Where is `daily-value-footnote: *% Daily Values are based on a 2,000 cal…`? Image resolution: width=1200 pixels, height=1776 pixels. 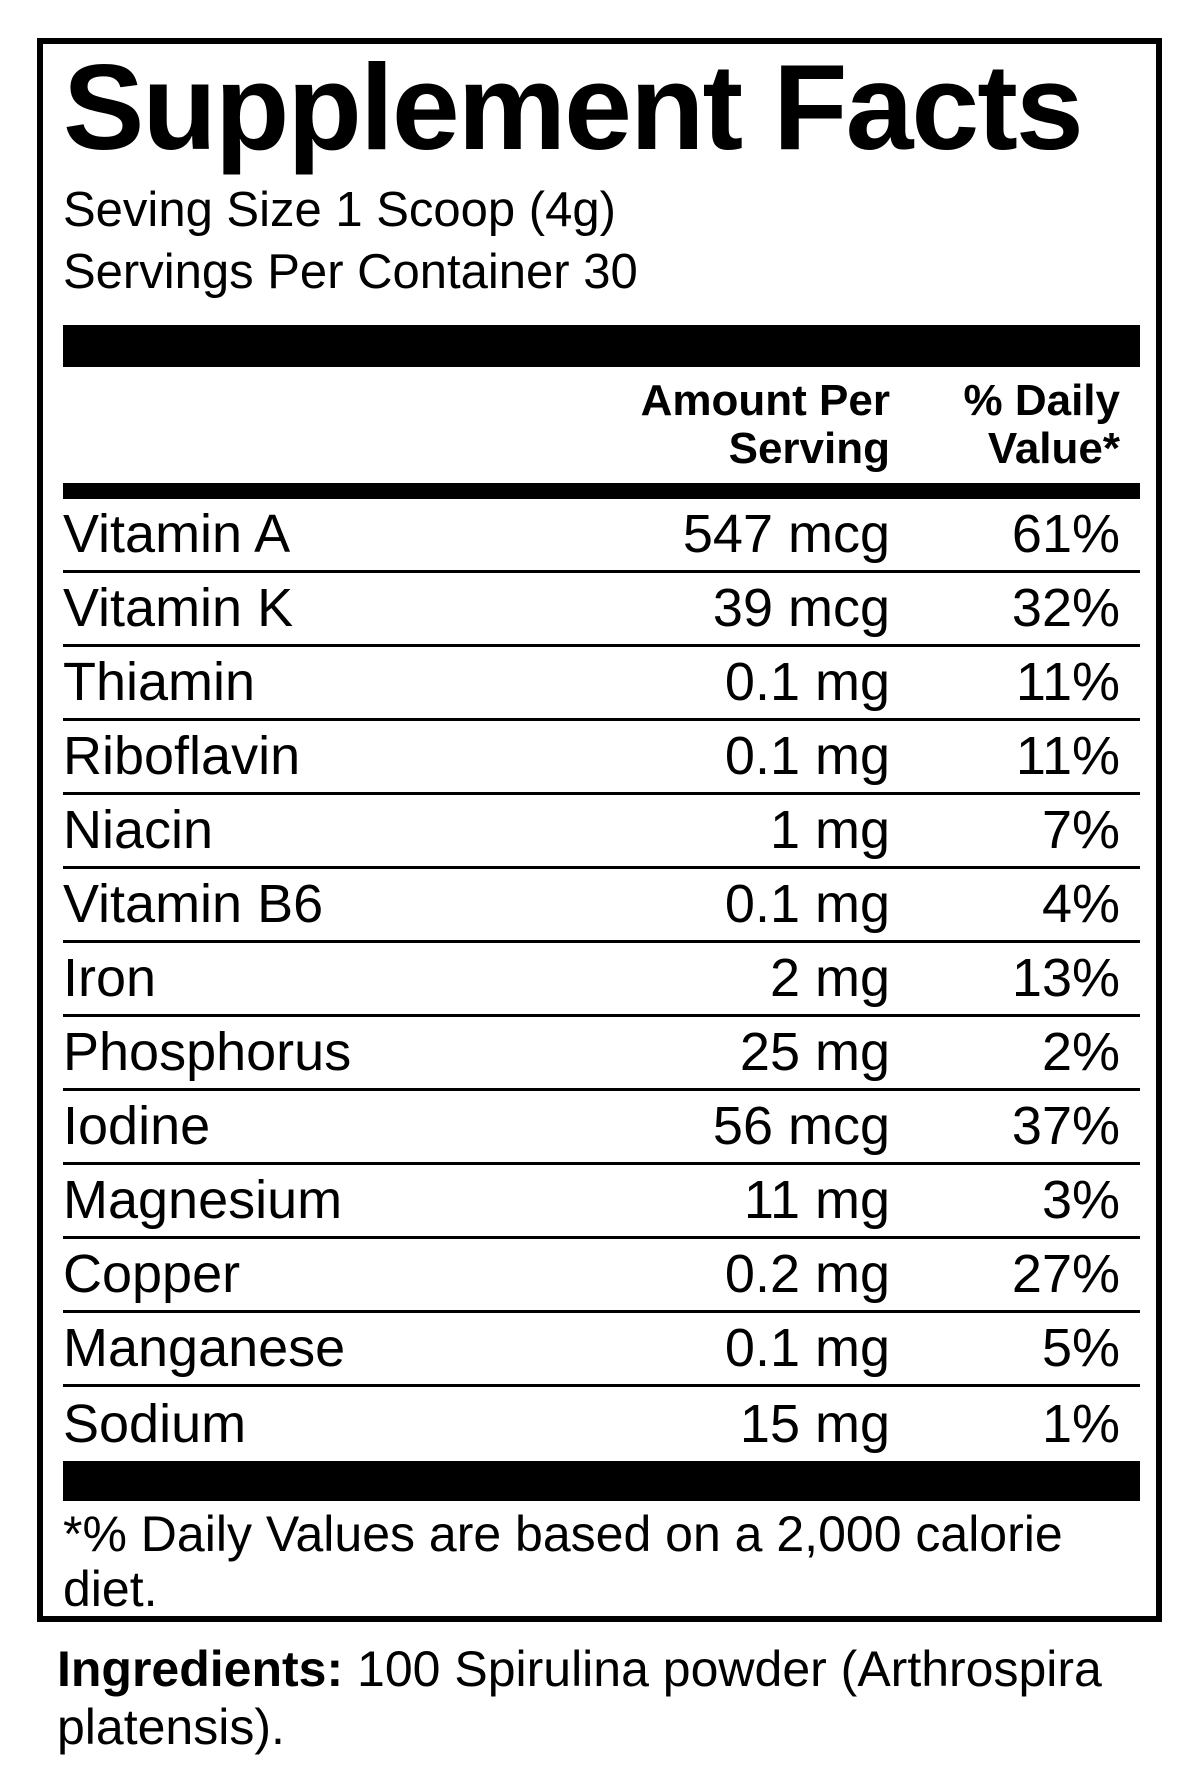
daily-value-footnote: *% Daily Values are based on a 2,000 cal… is located at coordinates (563, 1561).